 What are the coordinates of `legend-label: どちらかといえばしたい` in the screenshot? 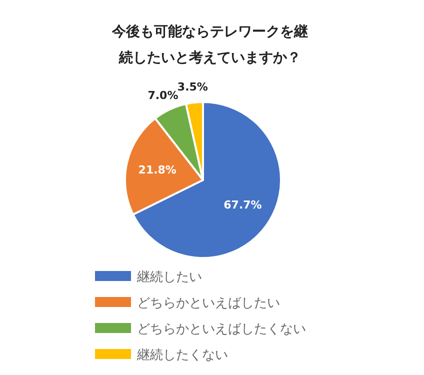 It's located at (208, 303).